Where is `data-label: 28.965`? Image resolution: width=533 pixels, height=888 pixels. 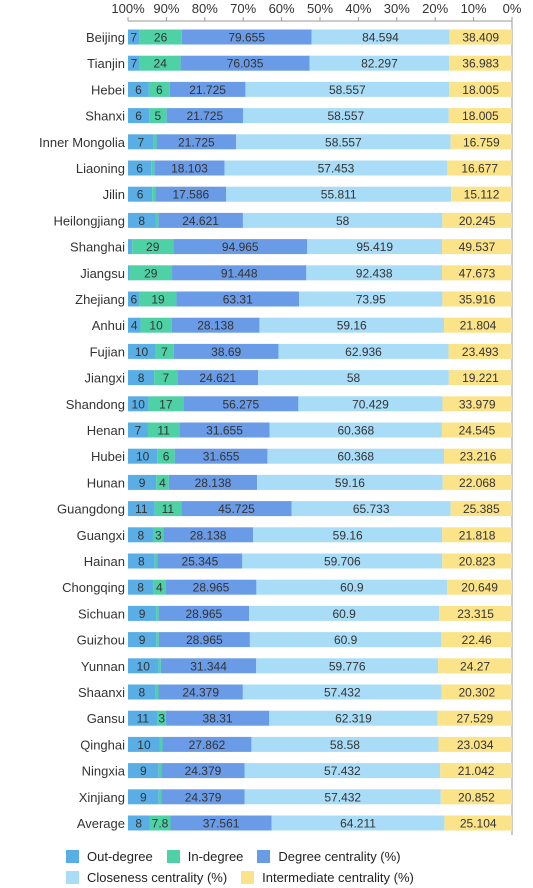
data-label: 28.965 is located at coordinates (203, 614).